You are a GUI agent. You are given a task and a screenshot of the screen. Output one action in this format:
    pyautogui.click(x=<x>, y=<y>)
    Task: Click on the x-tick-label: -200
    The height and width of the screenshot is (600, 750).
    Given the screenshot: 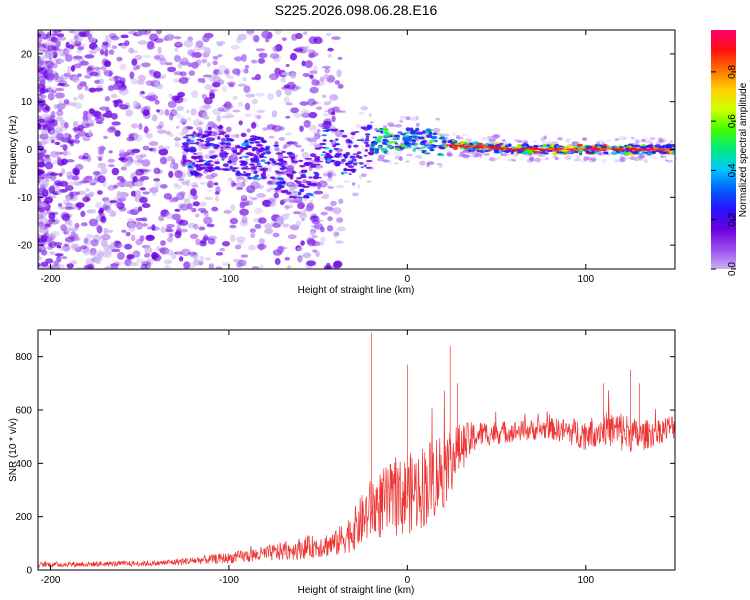 What is the action you would take?
    pyautogui.click(x=50, y=580)
    